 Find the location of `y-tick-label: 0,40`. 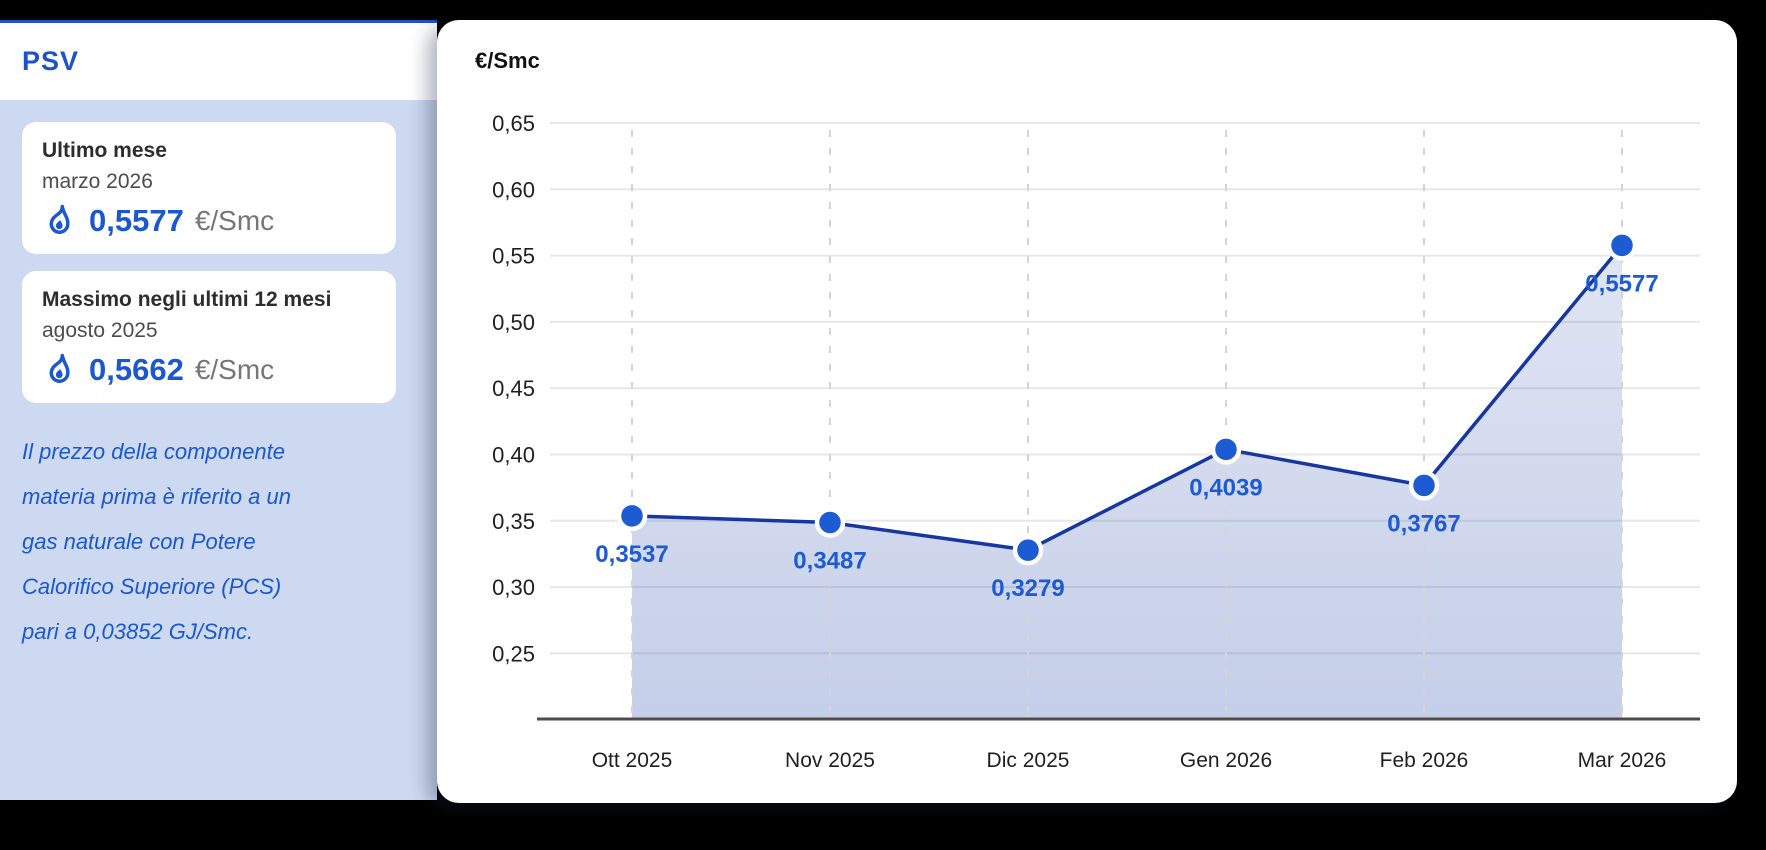

y-tick-label: 0,40 is located at coordinates (513, 455).